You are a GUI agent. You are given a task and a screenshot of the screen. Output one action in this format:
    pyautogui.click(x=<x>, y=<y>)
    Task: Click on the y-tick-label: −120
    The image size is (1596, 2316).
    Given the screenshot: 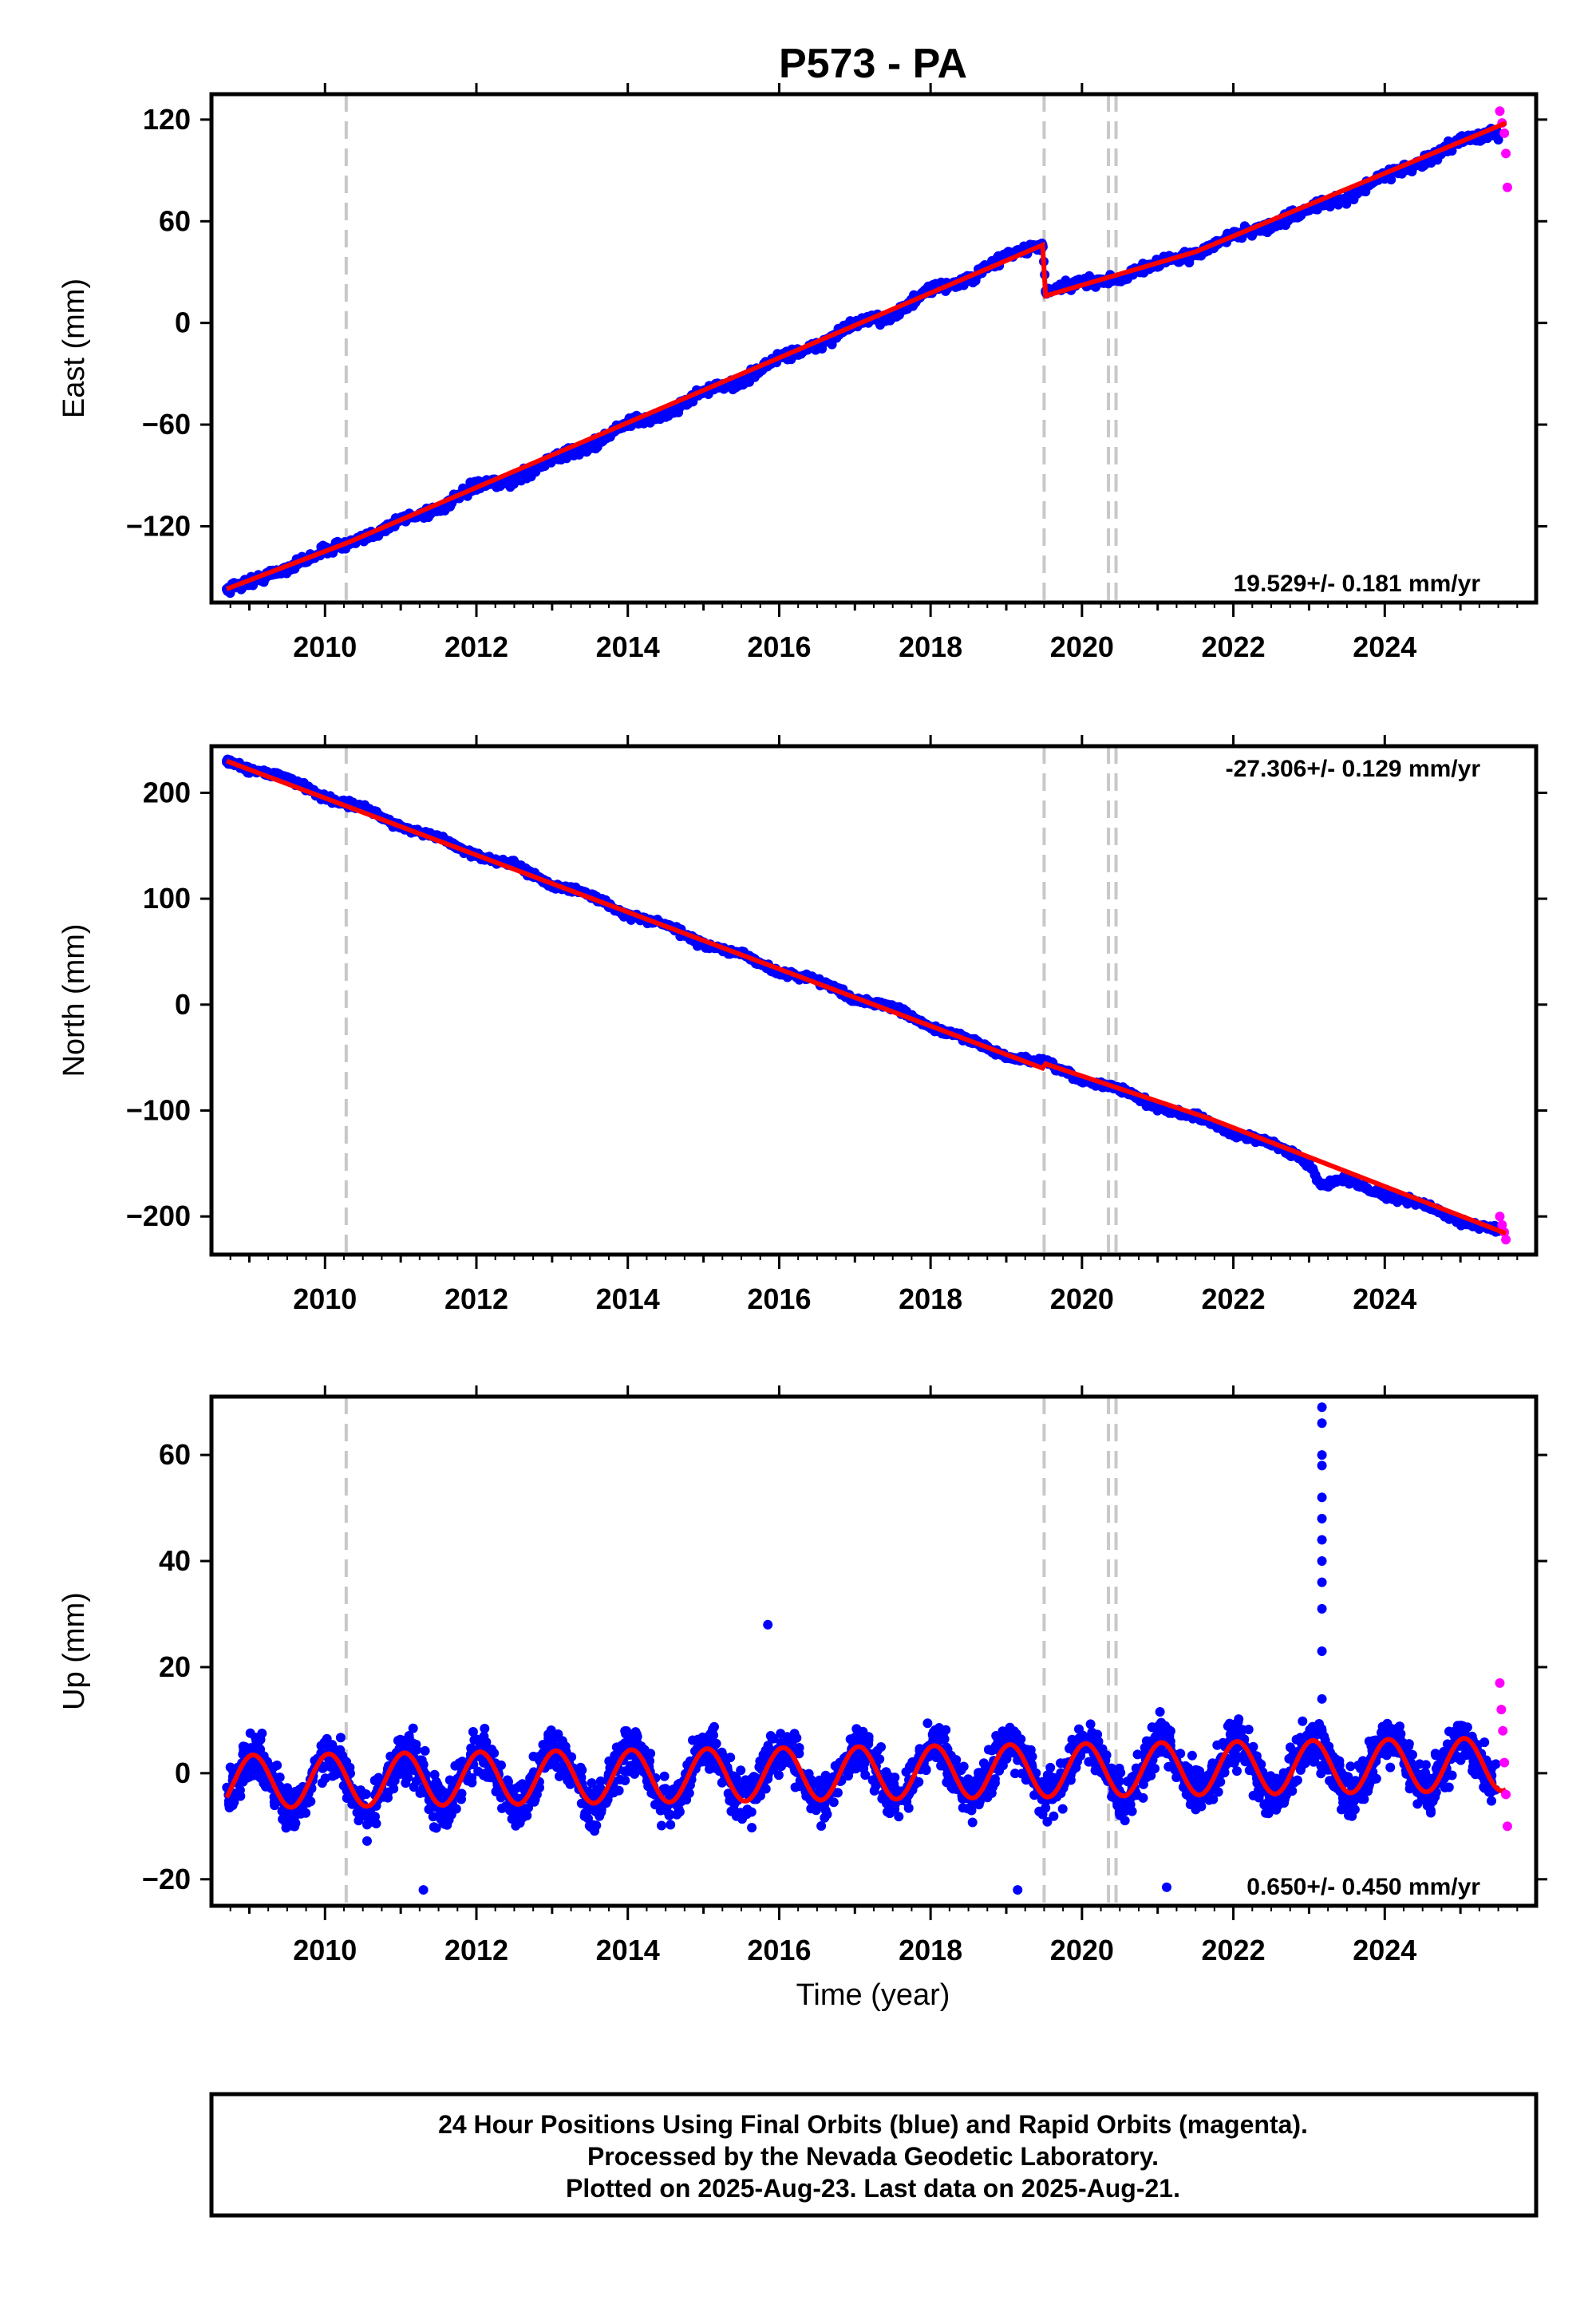 What is the action you would take?
    pyautogui.click(x=158, y=525)
    